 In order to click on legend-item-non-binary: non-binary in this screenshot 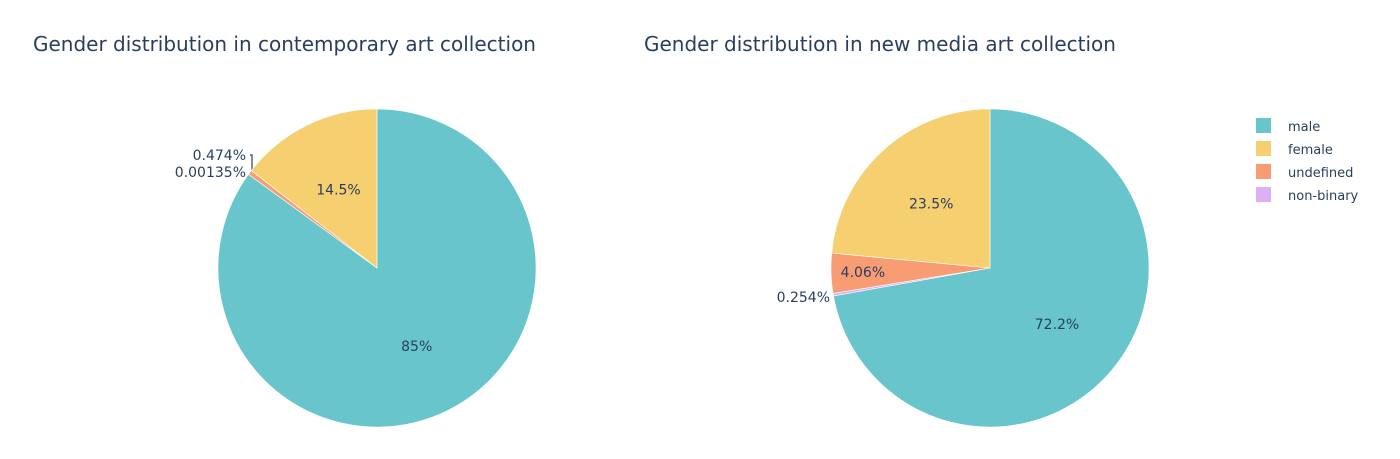, I will do `click(1307, 195)`.